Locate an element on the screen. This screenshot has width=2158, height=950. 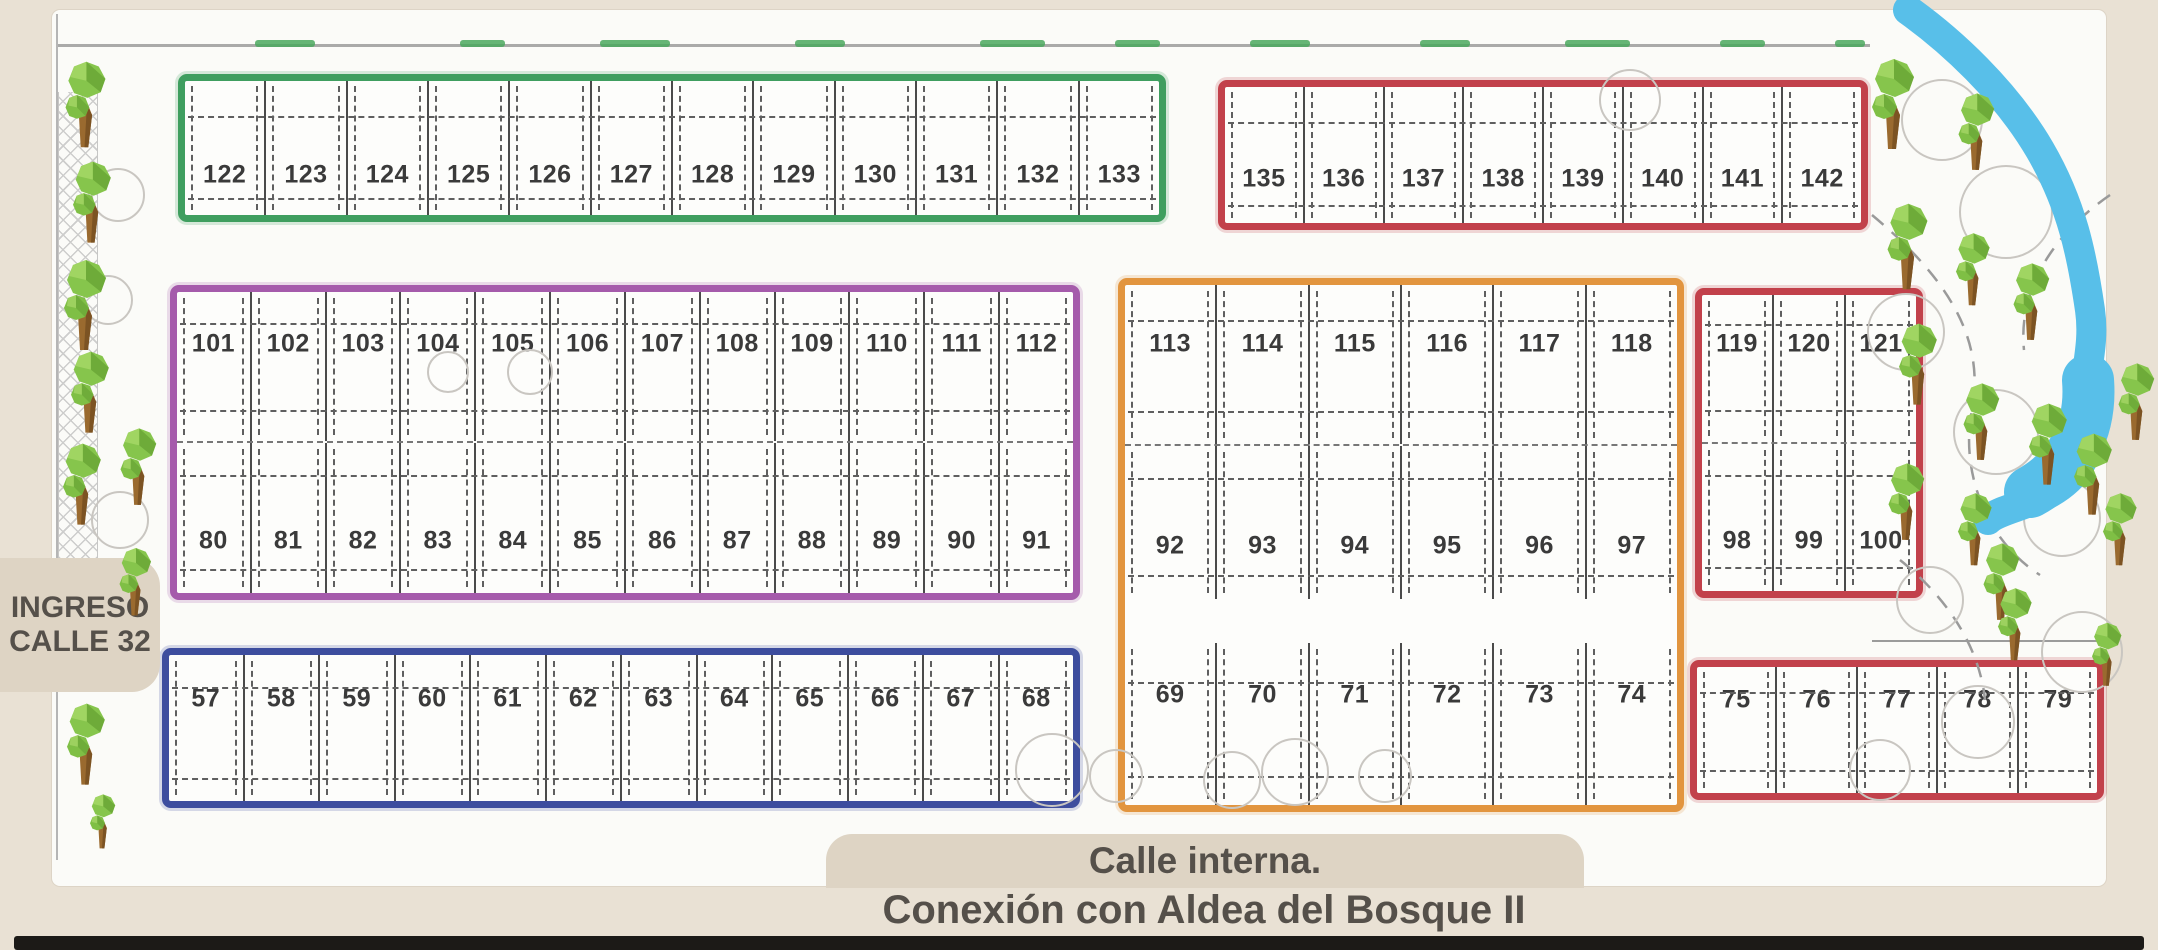
bottom-black-bar is located at coordinates (1079, 943).